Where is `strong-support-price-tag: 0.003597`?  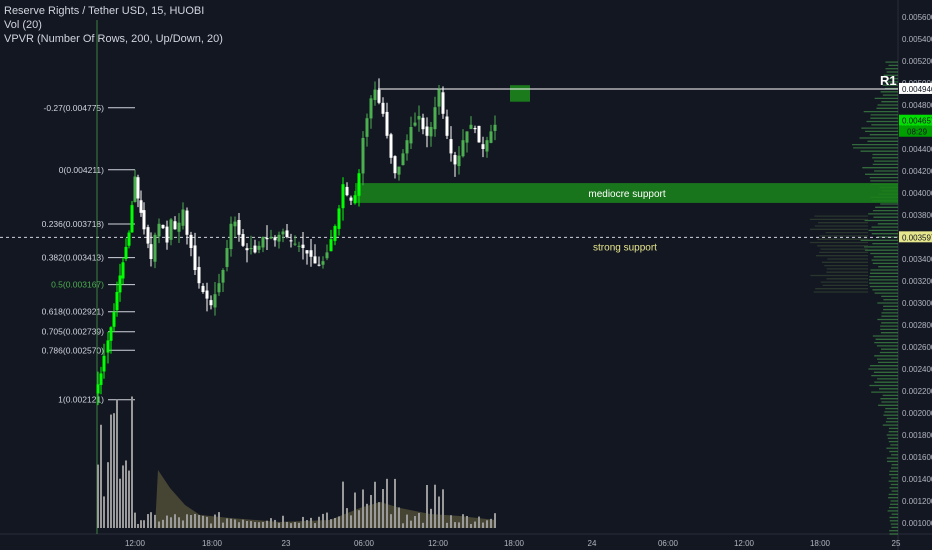 strong-support-price-tag: 0.003597 is located at coordinates (917, 237).